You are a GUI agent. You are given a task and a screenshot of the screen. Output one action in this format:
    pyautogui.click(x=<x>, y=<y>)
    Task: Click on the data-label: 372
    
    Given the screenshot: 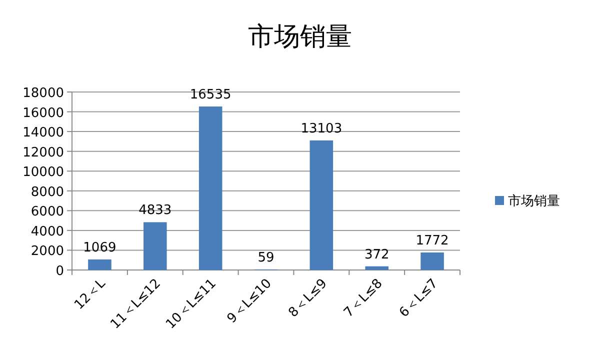 What is the action you would take?
    pyautogui.click(x=377, y=254)
    